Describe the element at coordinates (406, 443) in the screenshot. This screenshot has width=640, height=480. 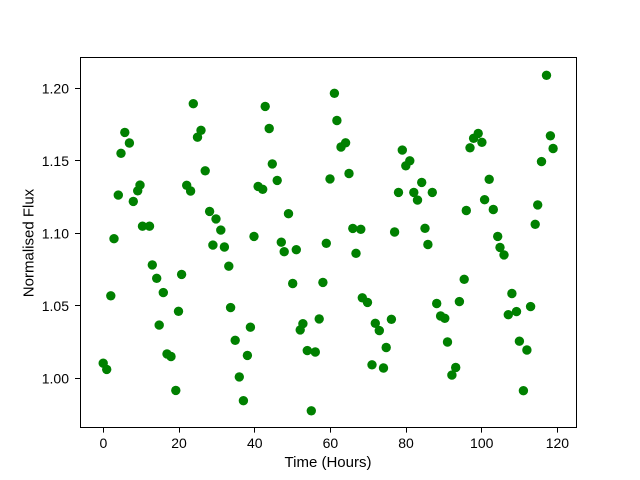
I see `svg-text: 80` at that location.